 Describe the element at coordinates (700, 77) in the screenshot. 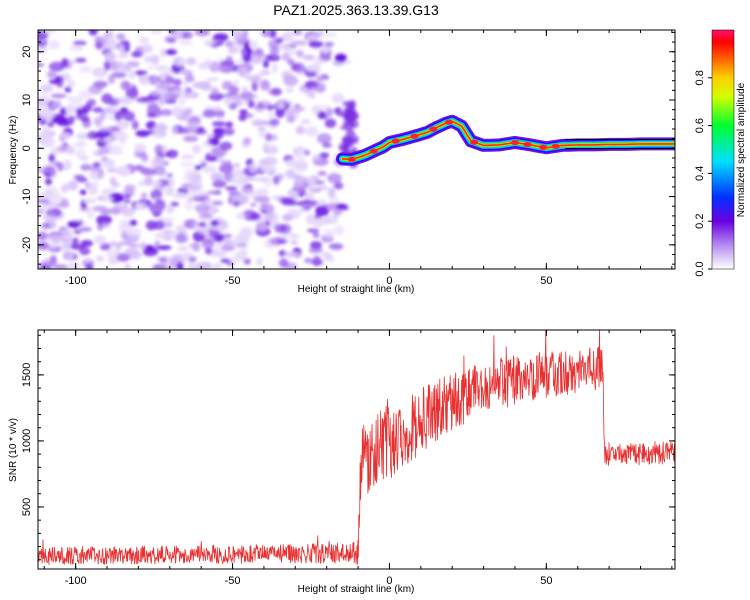

I see `colorbar-tick-label: 0.8` at that location.